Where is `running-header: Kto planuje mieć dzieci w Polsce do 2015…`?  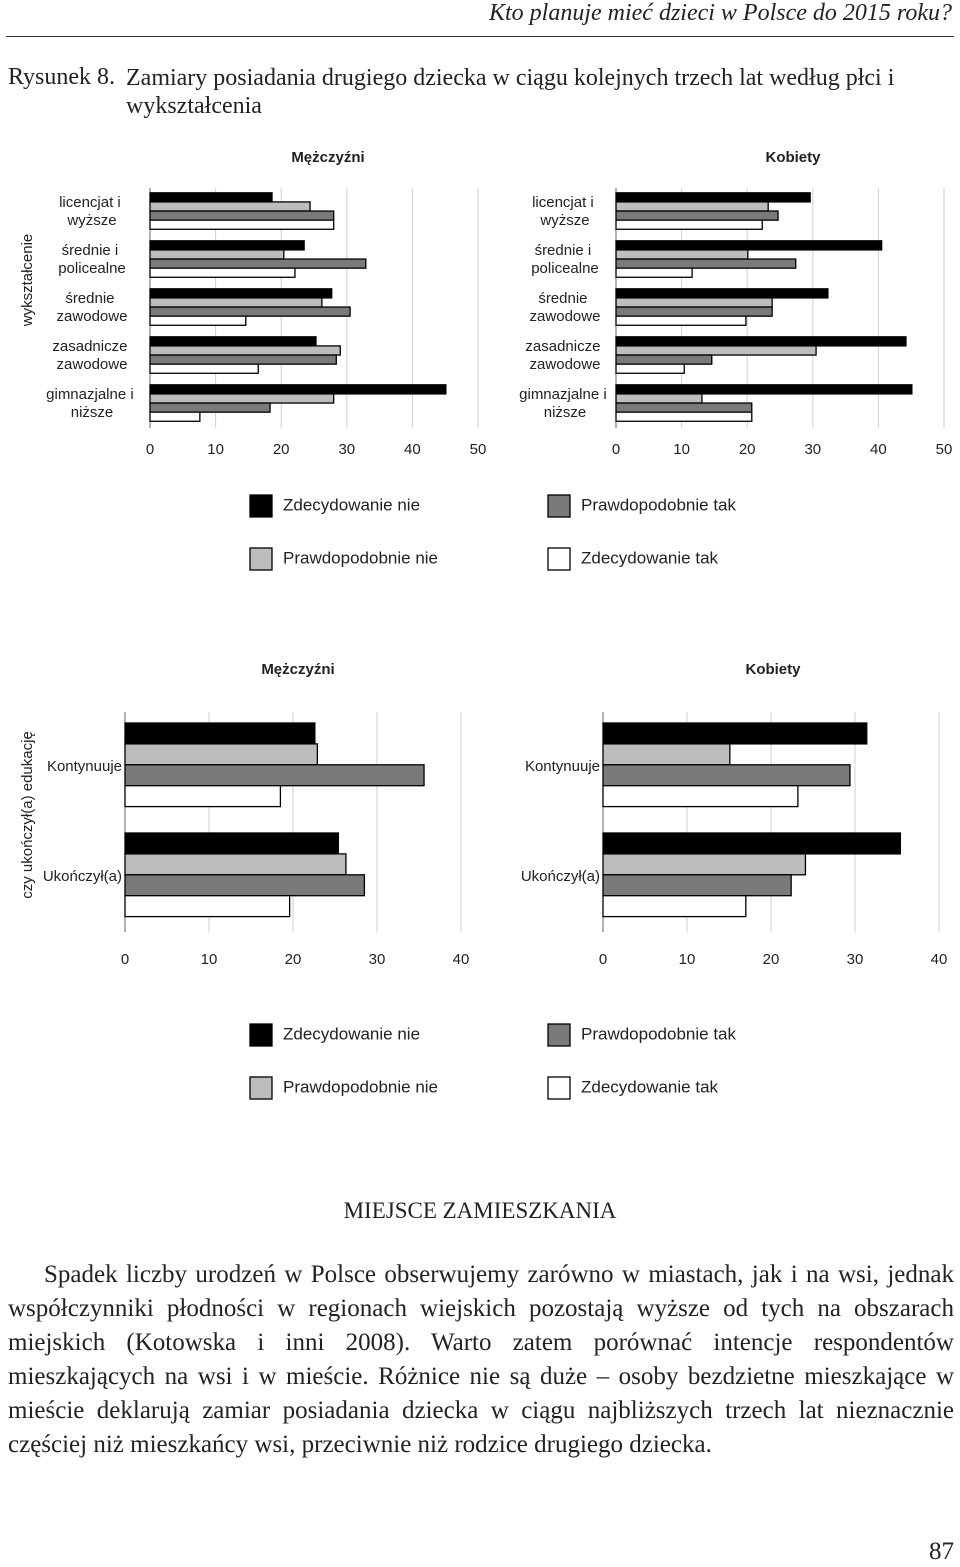
running-header: Kto planuje mieć dzieci w Polsce do 2015… is located at coordinates (720, 13).